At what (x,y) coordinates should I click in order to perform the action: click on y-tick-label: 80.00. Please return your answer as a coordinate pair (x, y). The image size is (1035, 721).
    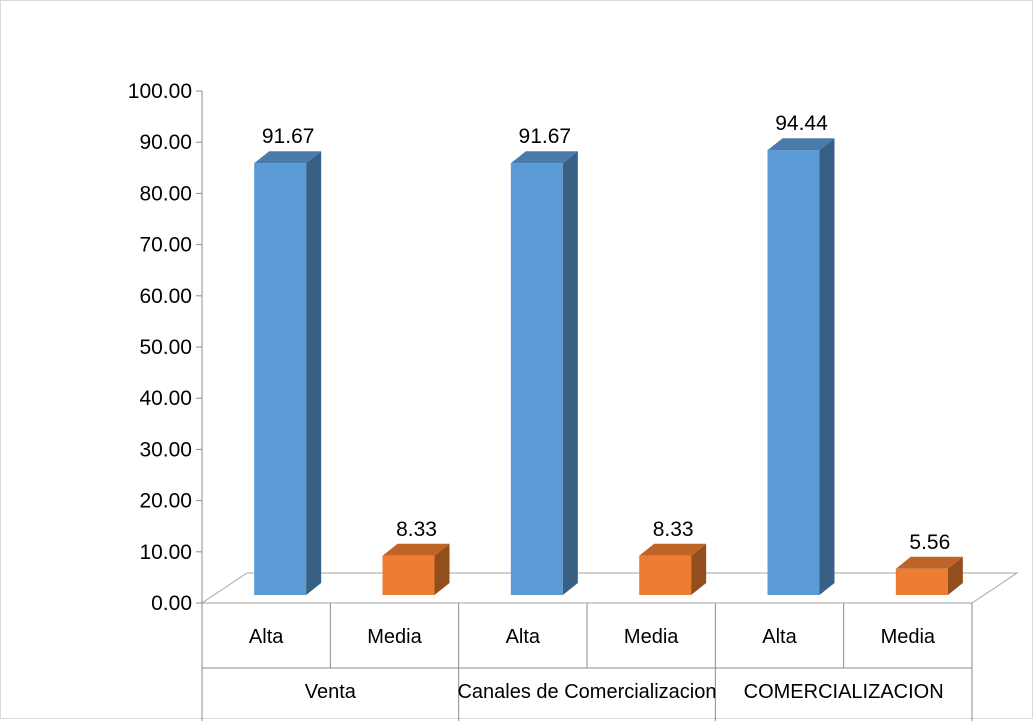
    Looking at the image, I should click on (165, 193).